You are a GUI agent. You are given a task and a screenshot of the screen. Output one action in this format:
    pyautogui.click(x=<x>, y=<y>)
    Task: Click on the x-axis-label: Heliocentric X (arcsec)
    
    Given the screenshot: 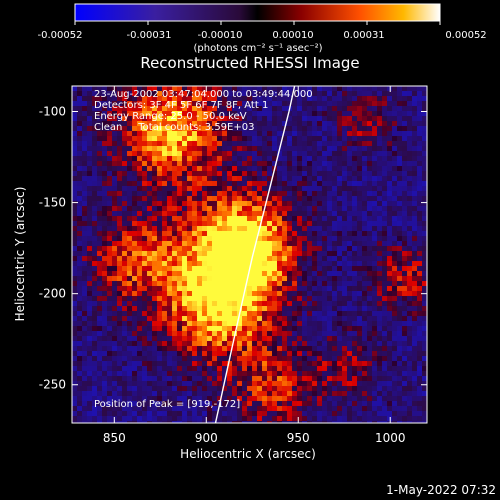 What is the action you would take?
    pyautogui.click(x=248, y=454)
    